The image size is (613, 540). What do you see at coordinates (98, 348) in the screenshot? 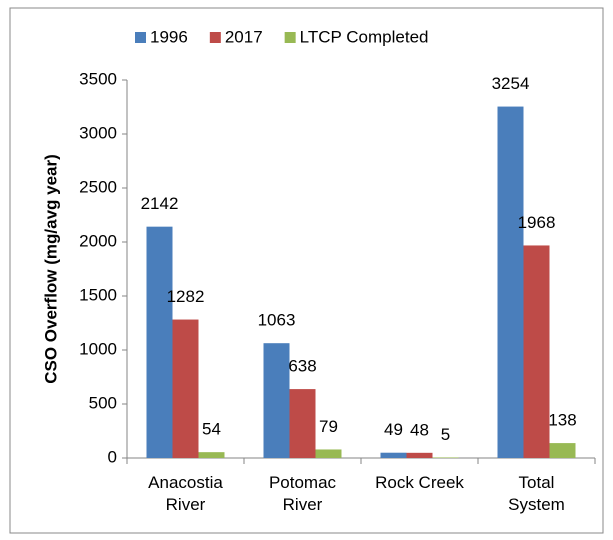
I see `y-tick-label: 1000` at bounding box center [98, 348].